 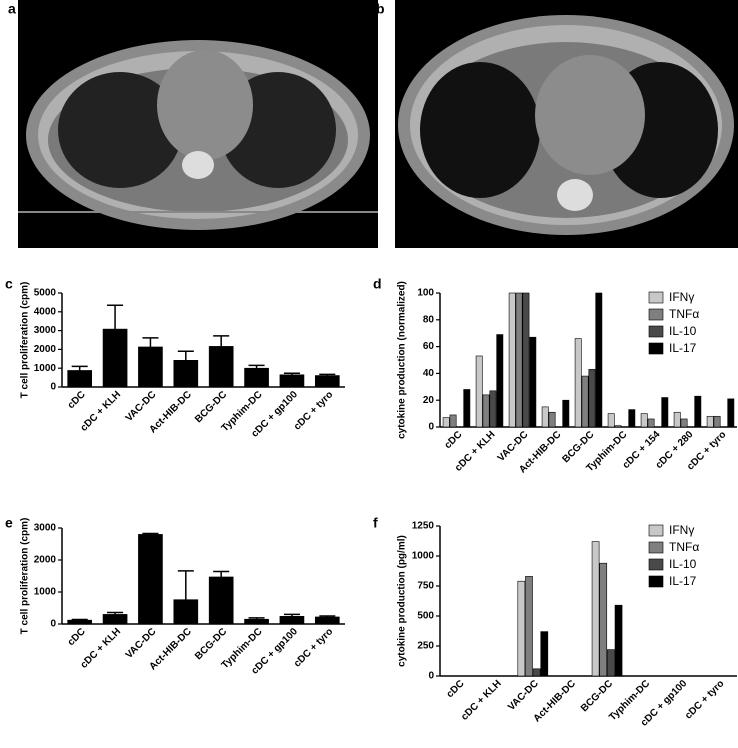 What do you see at coordinates (481, 700) in the screenshot?
I see `x-tick-label: cDC + KLH` at bounding box center [481, 700].